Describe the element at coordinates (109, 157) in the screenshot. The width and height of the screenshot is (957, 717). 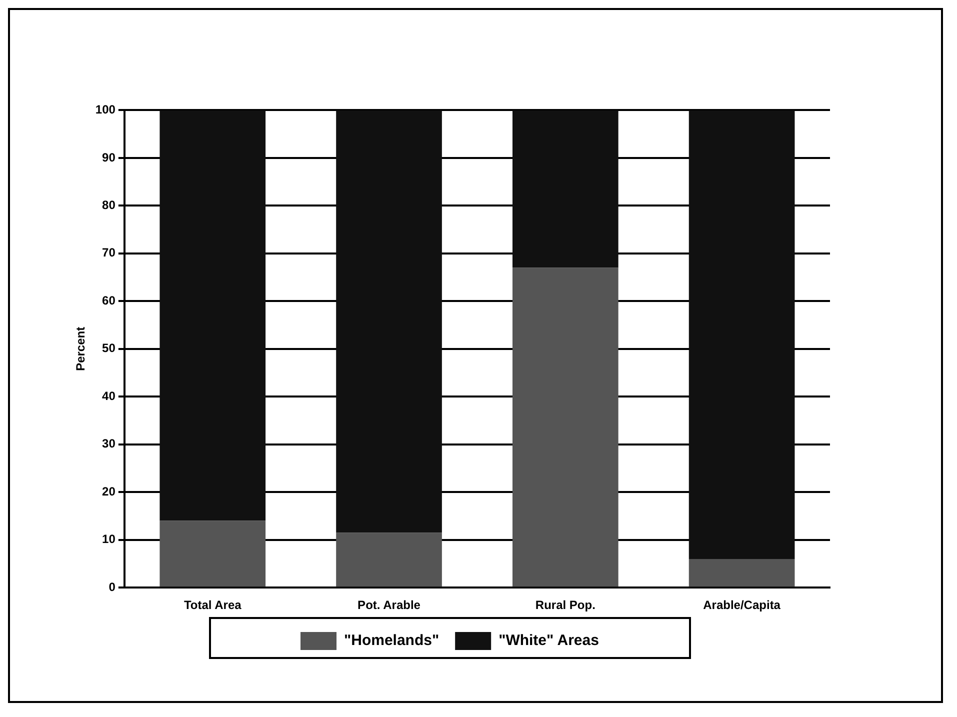
I see `y-tick-label: 90` at that location.